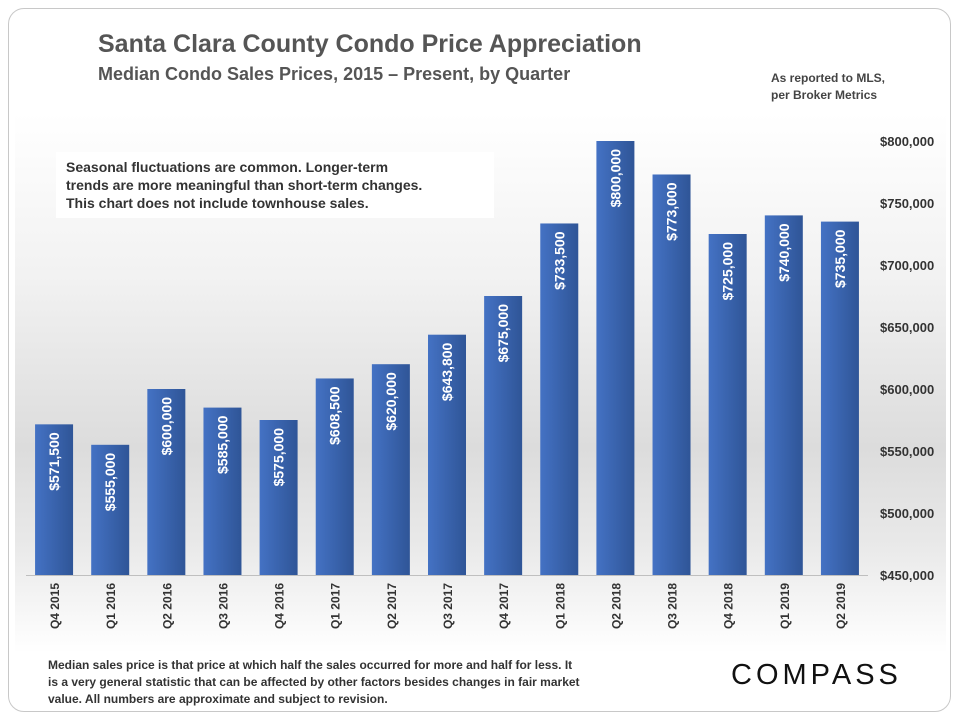 This screenshot has height=720, width=960. Describe the element at coordinates (110, 482) in the screenshot. I see `data-label: $555,000` at that location.